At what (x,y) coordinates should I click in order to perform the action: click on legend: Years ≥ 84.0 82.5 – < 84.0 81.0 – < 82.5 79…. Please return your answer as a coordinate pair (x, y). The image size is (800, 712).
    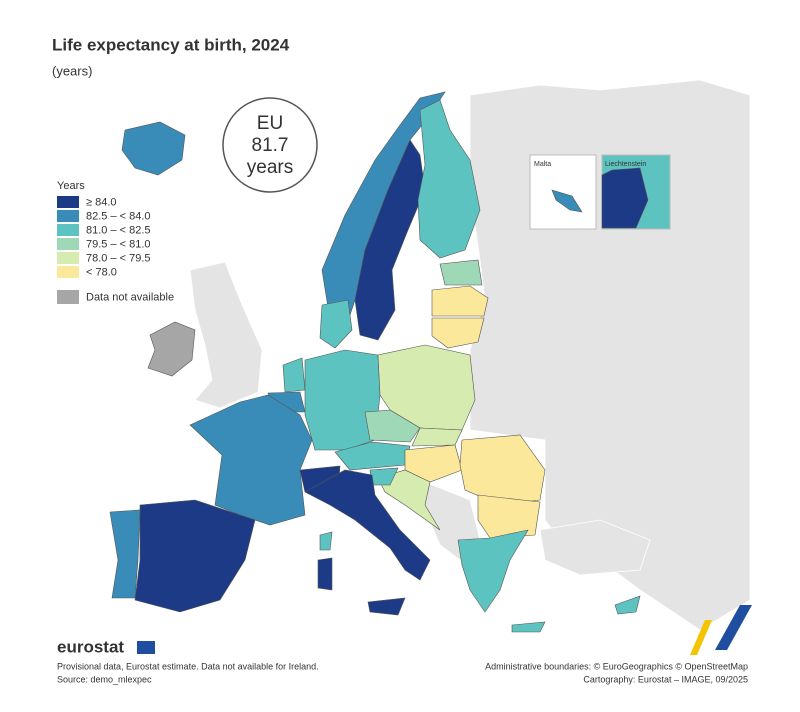
    Looking at the image, I should click on (115, 242).